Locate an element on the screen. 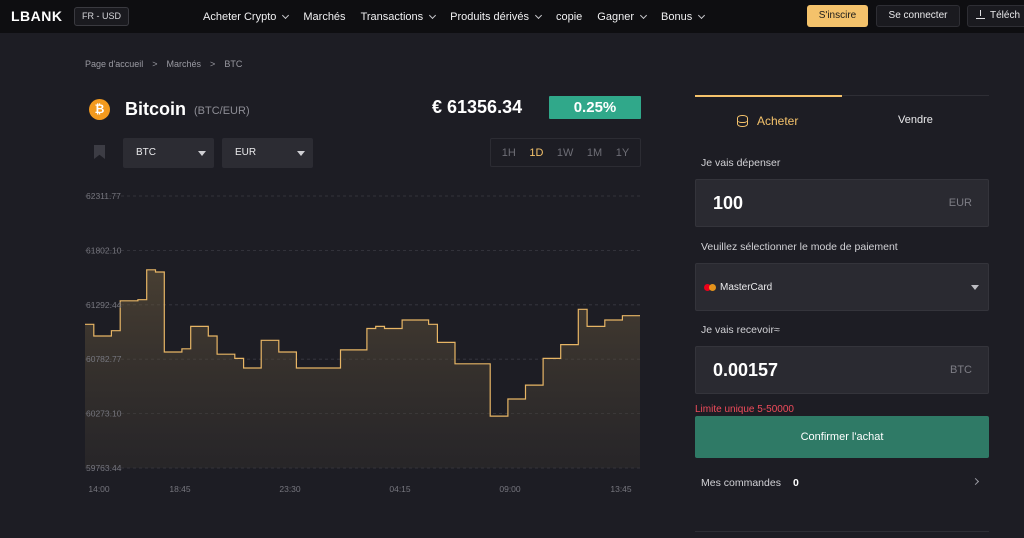 This screenshot has height=538, width=1024. tab-buy: Acheter is located at coordinates (767, 121).